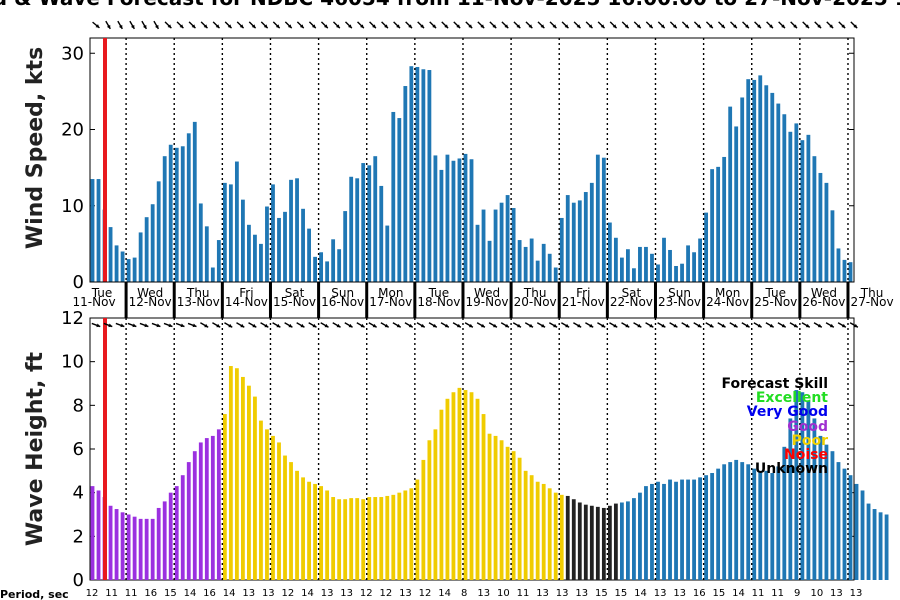  Describe the element at coordinates (787, 412) in the screenshot. I see `legend-very-good: Very Good` at that location.